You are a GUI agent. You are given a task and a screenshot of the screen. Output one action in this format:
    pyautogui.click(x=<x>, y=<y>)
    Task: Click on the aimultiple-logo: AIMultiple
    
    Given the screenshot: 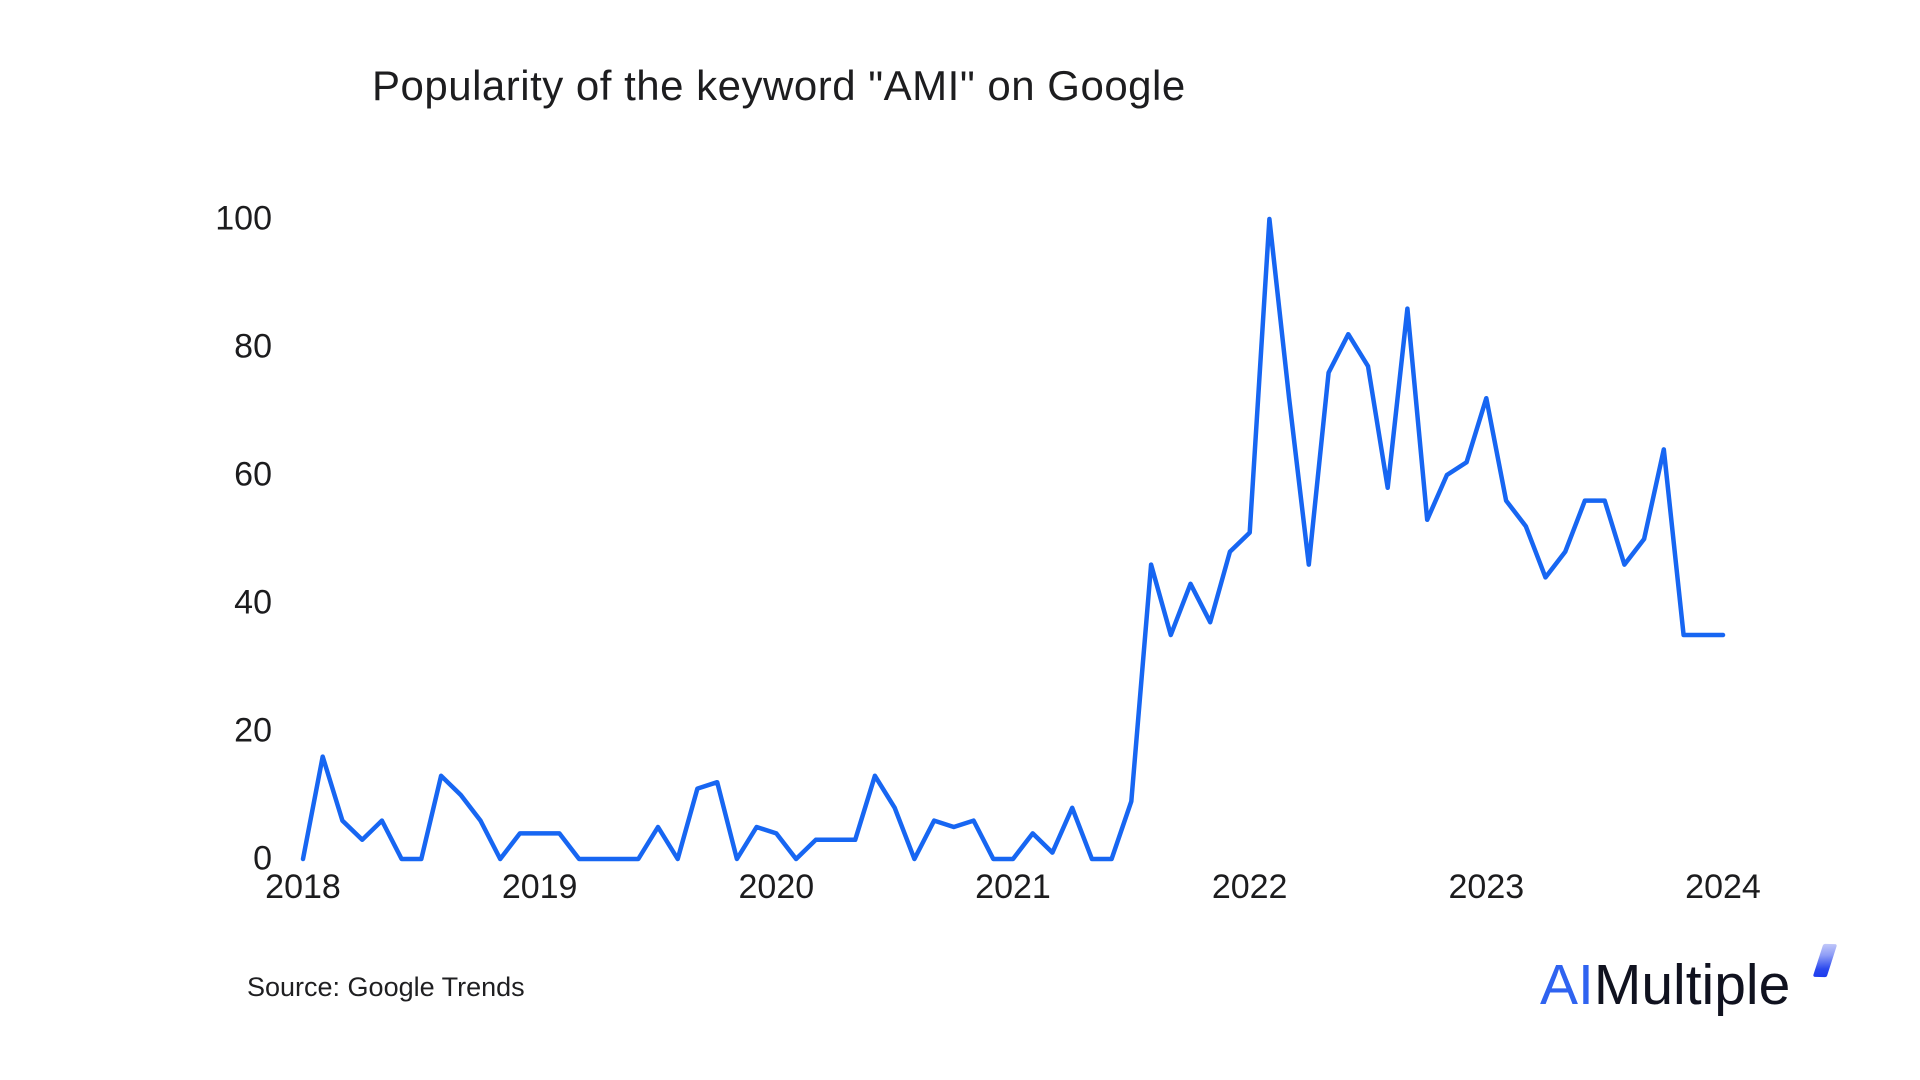 What is the action you would take?
    pyautogui.click(x=1689, y=980)
    